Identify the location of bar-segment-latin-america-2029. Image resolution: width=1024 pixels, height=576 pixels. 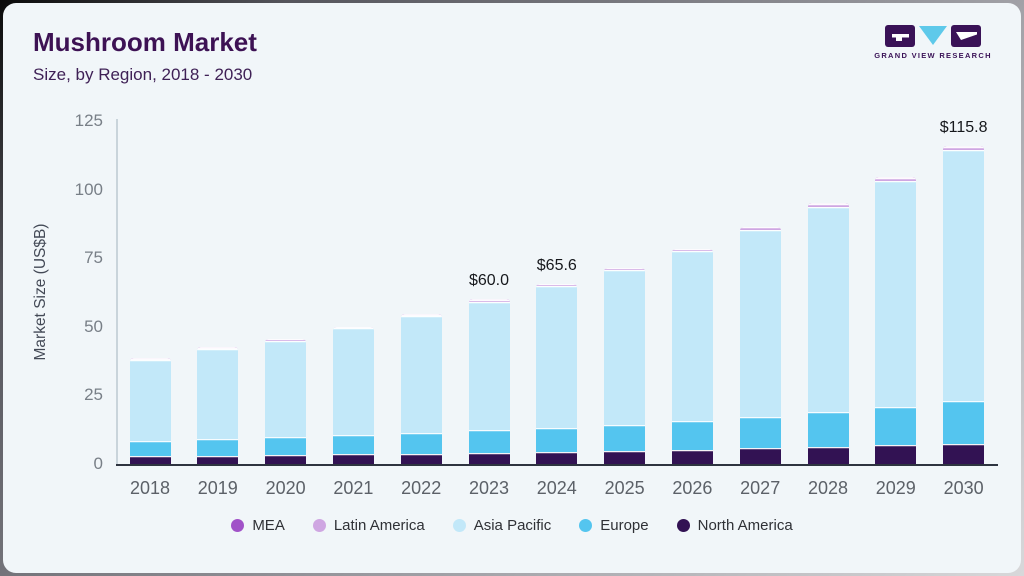
(896, 179).